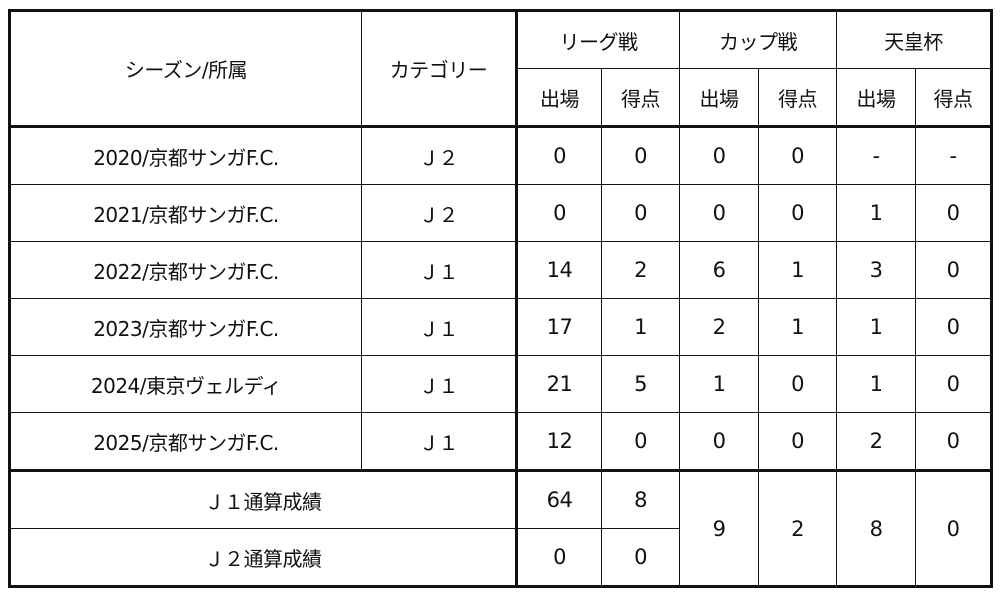 The image size is (1000, 599). What do you see at coordinates (263, 499) in the screenshot?
I see `j1-total-label: Ｊ１通算成績` at bounding box center [263, 499].